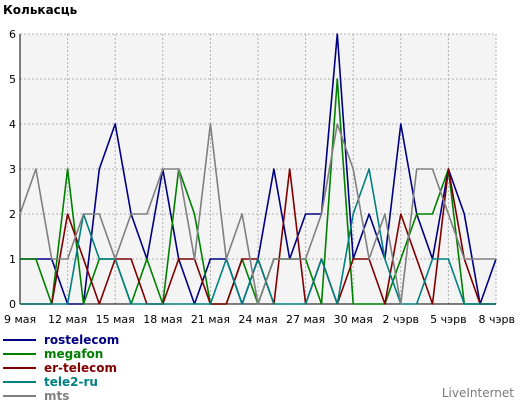 The width and height of the screenshot is (520, 405). Describe the element at coordinates (12, 304) in the screenshot. I see `y-tick-label: 0` at that location.